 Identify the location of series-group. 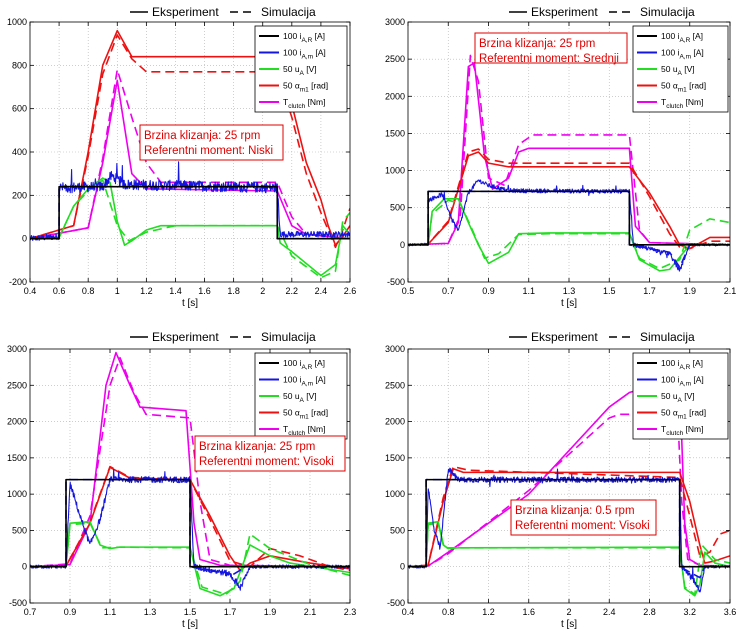
(569, 163).